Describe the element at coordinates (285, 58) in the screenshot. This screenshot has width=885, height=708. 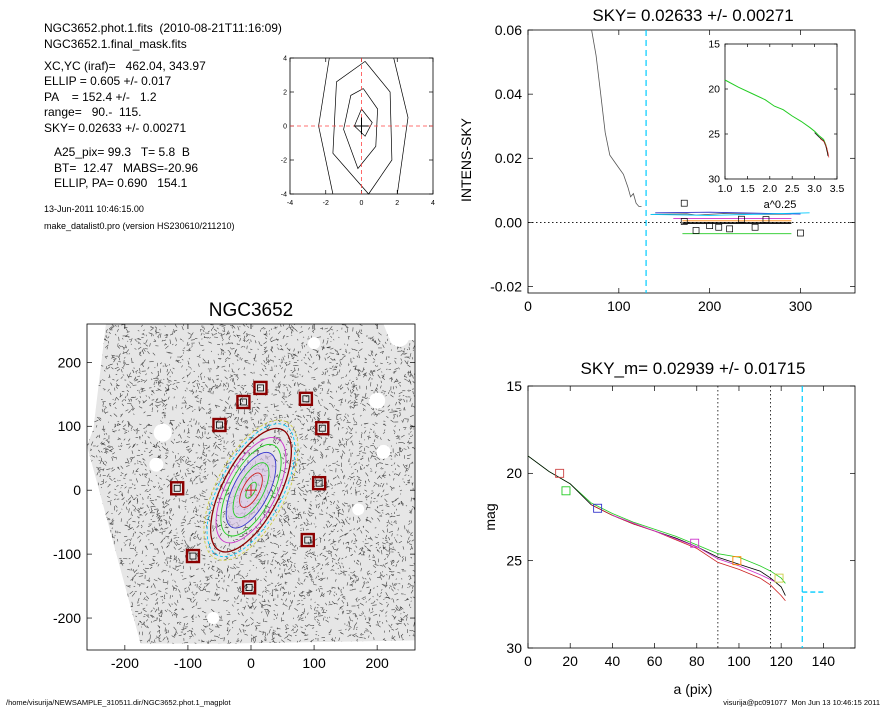
I see `contour-ytick-label: 4` at that location.